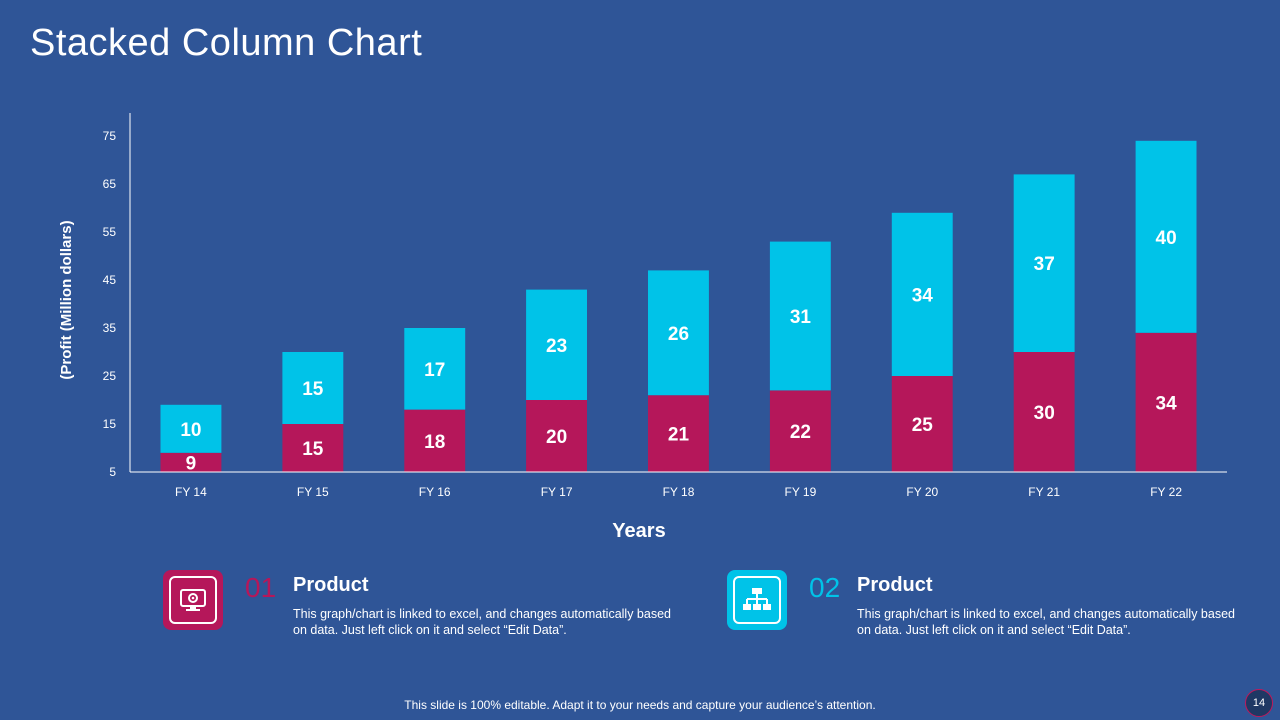  I want to click on data-label-series1-3: 20, so click(556, 437).